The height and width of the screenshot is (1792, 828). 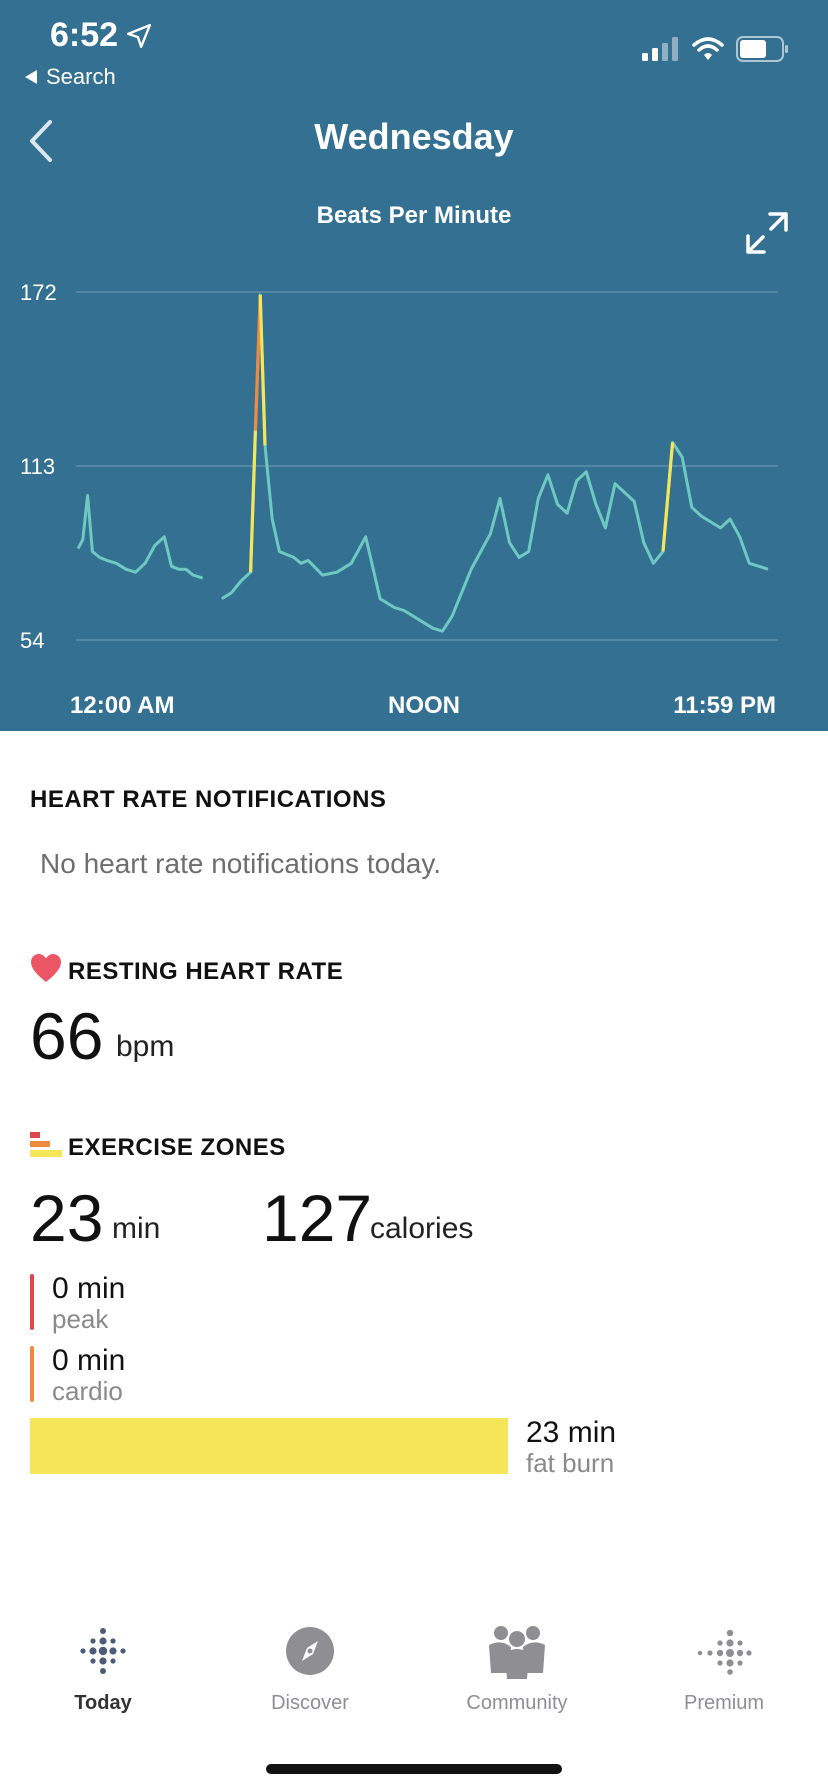 I want to click on y-tick-label: 172, so click(x=38, y=292).